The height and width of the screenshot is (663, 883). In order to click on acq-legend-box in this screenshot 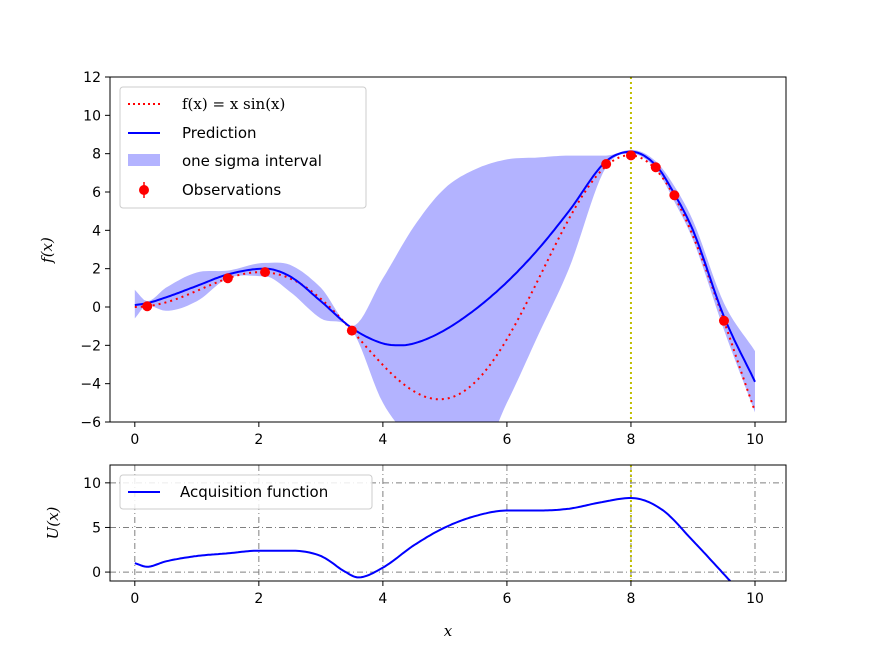, I will do `click(246, 492)`.